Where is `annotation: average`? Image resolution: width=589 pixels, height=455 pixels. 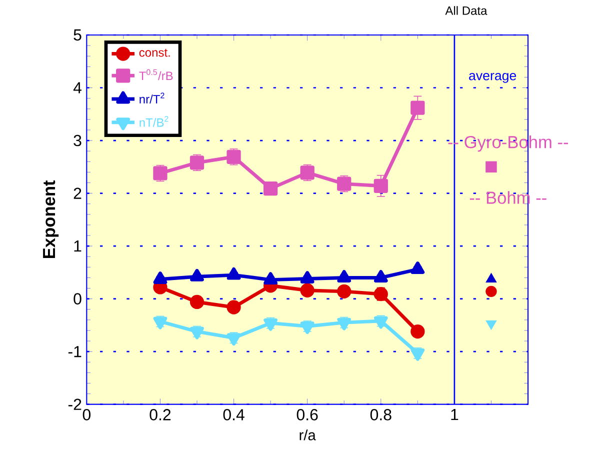
annotation: average is located at coordinates (492, 77).